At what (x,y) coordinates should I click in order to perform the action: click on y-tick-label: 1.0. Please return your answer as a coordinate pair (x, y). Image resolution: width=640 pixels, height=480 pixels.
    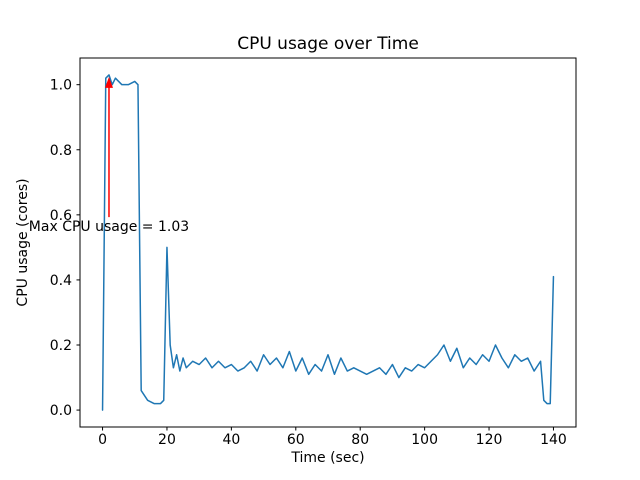
    Looking at the image, I should click on (61, 86).